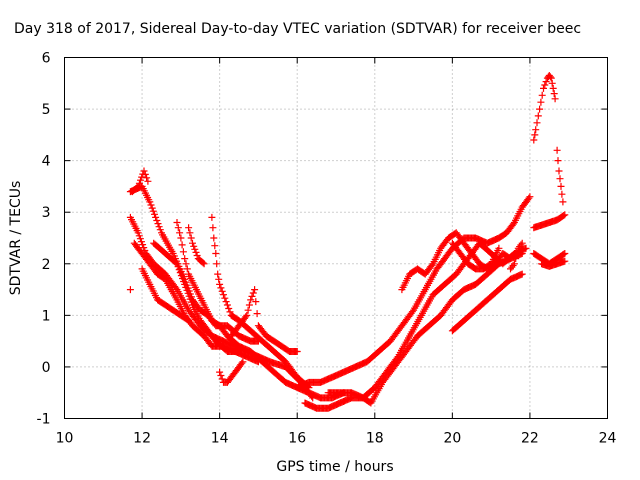 This screenshot has width=640, height=480. What do you see at coordinates (334, 467) in the screenshot?
I see `x-axis-label: GPS time / hours` at bounding box center [334, 467].